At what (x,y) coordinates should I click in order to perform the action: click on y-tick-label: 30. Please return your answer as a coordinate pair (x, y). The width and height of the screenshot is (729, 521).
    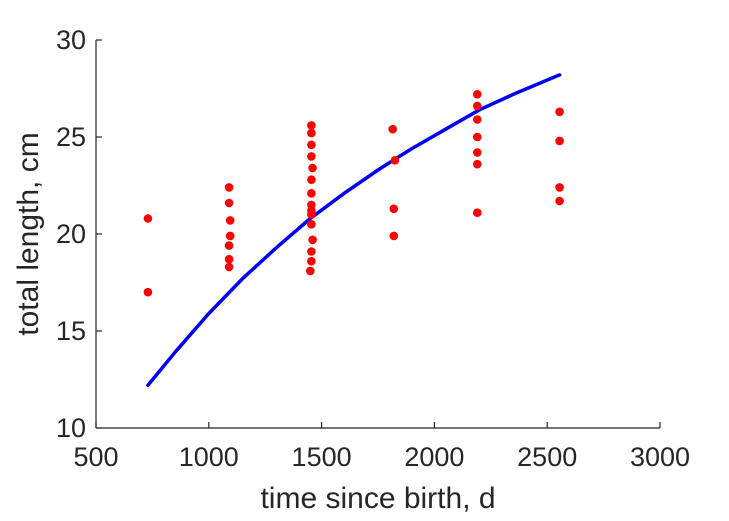
    Looking at the image, I should click on (71, 40).